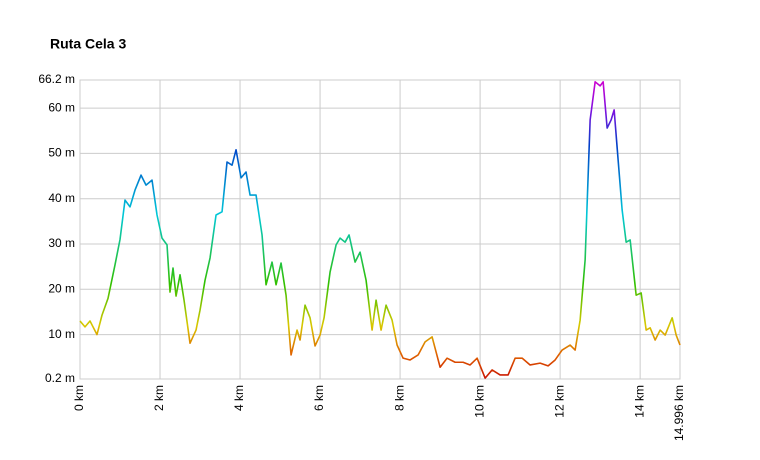  I want to click on y-tick-label: 50 m, so click(61, 153).